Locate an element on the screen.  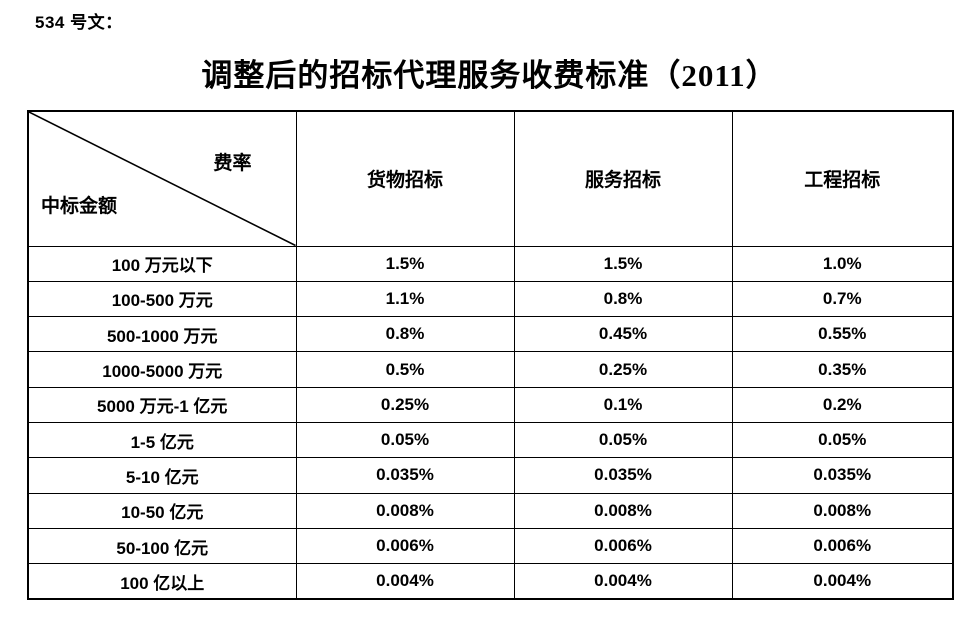
row-label: 1000-5000 万元 is located at coordinates (162, 369).